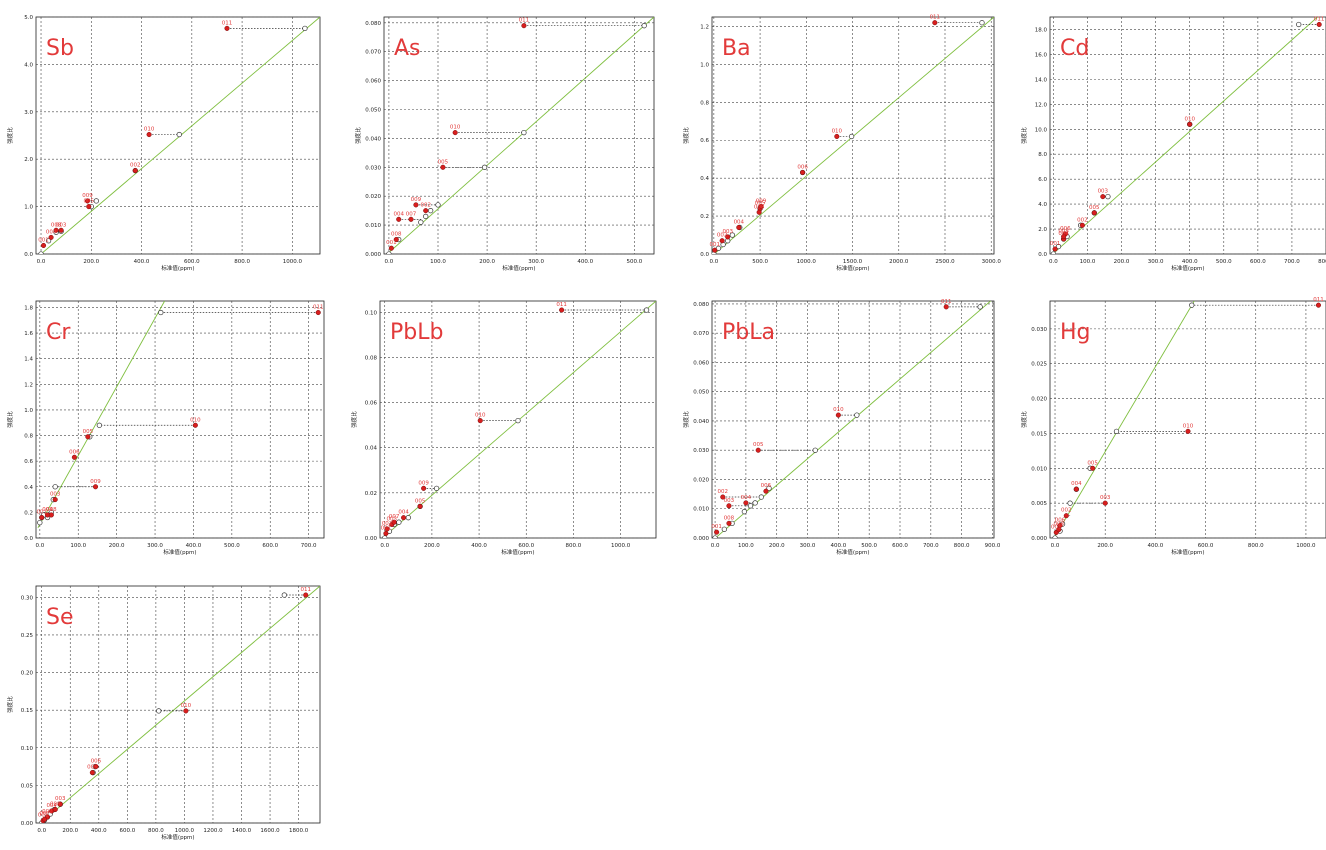 This screenshot has width=1326, height=850. What do you see at coordinates (935, 18) in the screenshot?
I see `chart-ba-sample-label: 011` at bounding box center [935, 18].